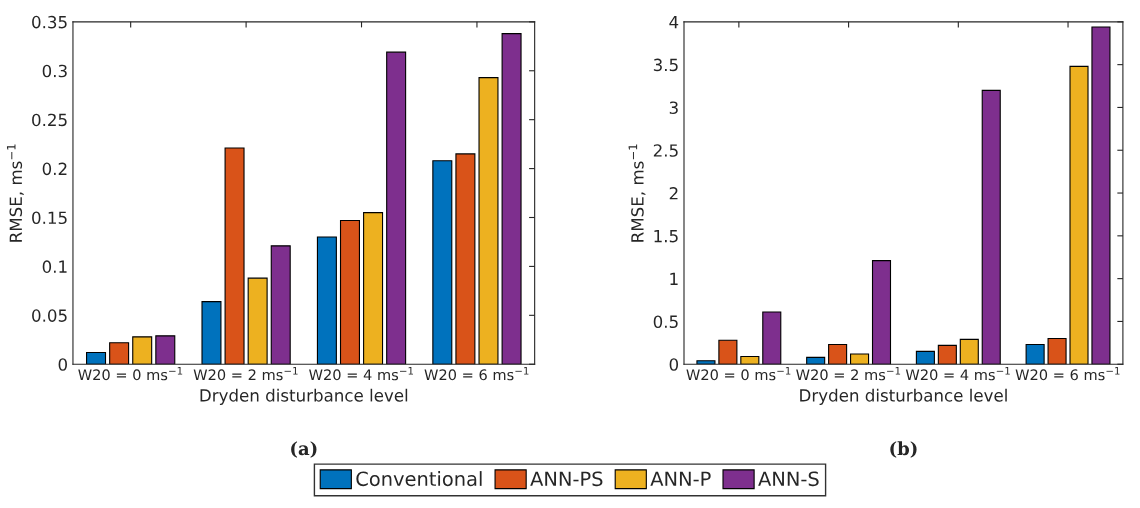 Image resolution: width=1140 pixels, height=508 pixels. Describe the element at coordinates (674, 278) in the screenshot. I see `y-tick-label: 1` at that location.